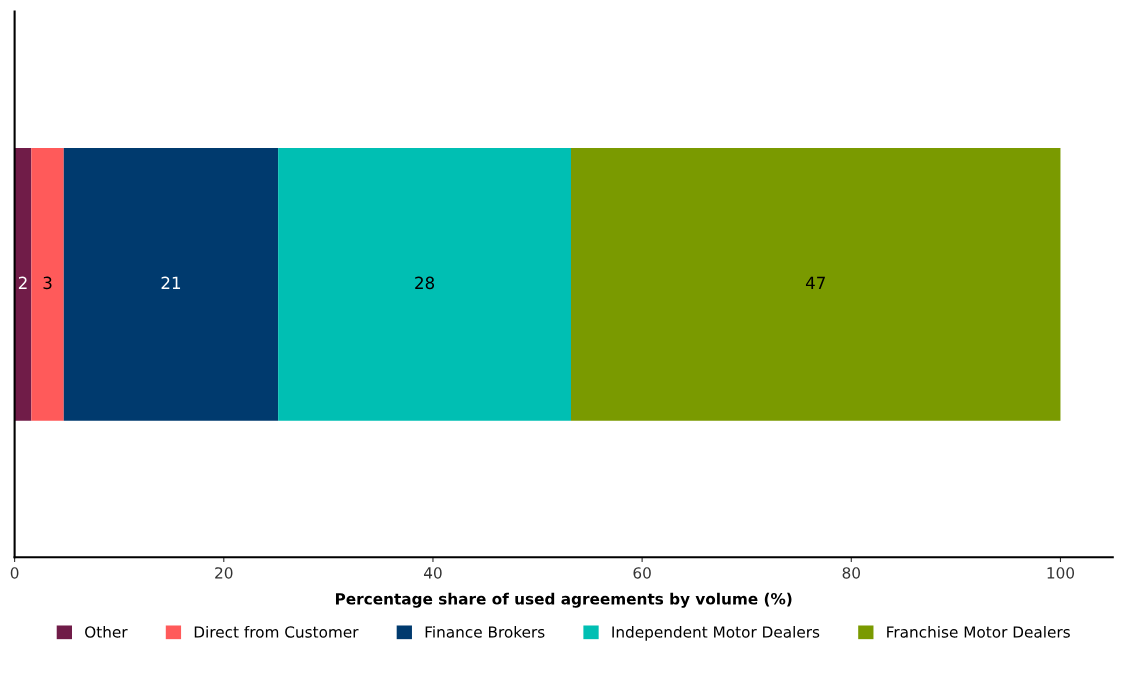  Describe the element at coordinates (14, 573) in the screenshot. I see `x-tick-label: 0` at that location.